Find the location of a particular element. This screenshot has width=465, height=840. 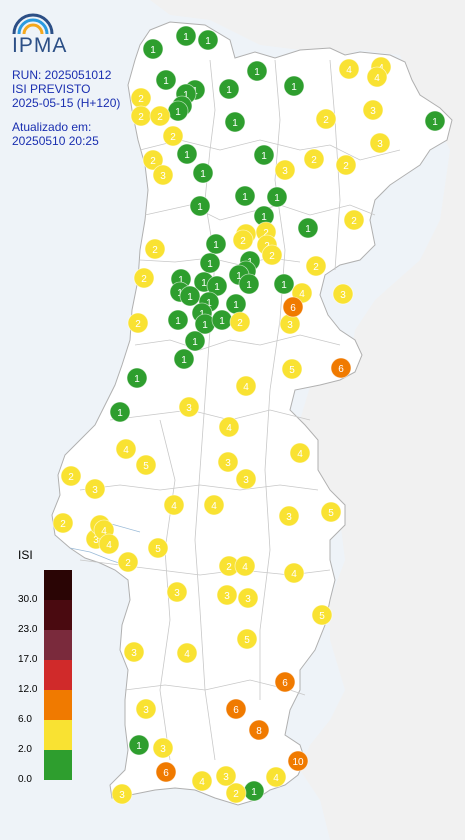

isi-marker: 10 is located at coordinates (298, 761).